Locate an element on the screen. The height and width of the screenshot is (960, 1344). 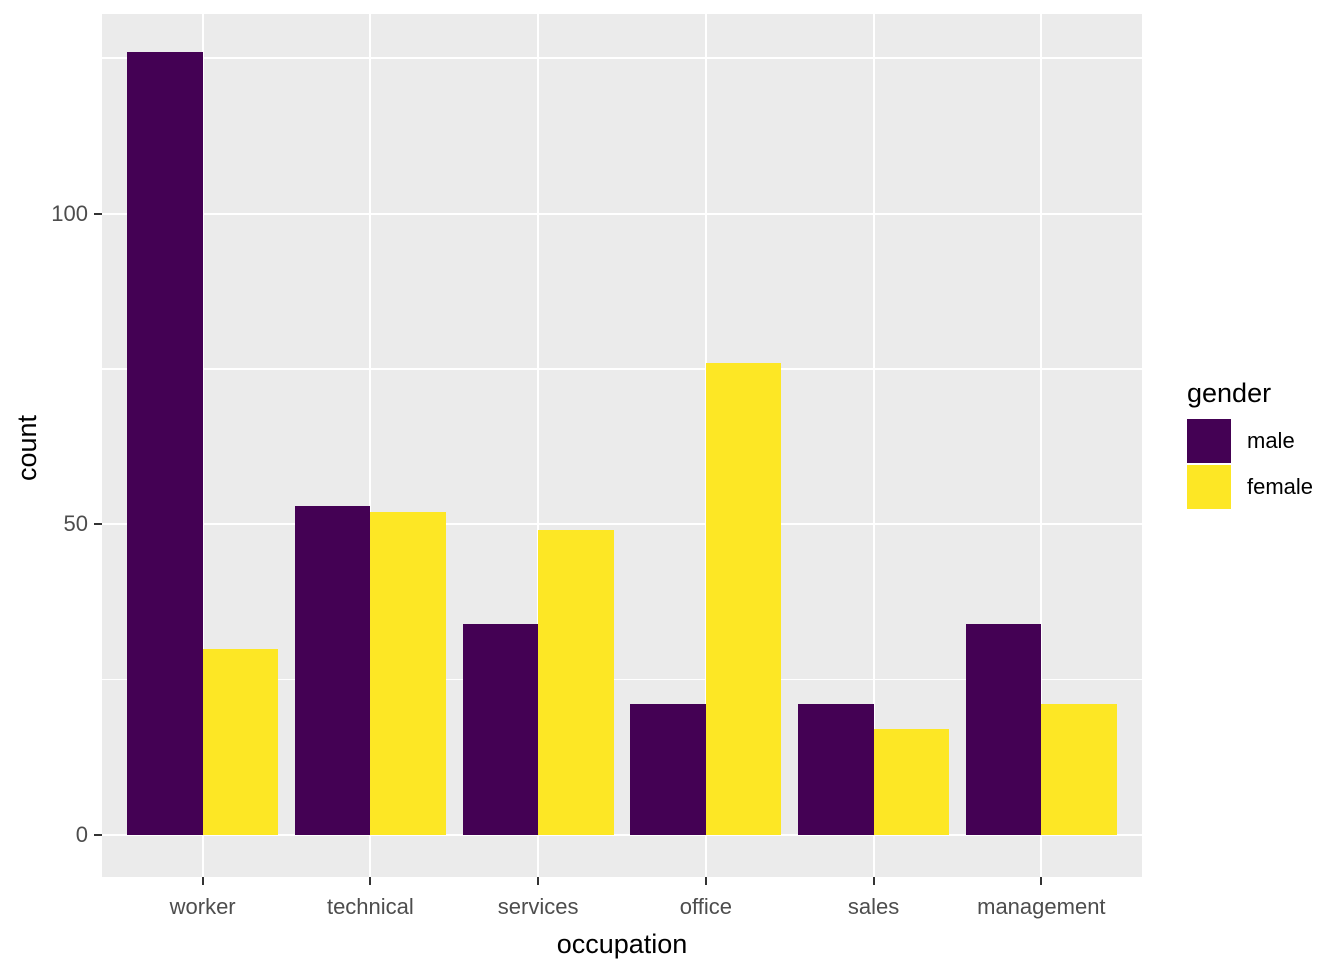
legend-label-male: male is located at coordinates (1271, 440).